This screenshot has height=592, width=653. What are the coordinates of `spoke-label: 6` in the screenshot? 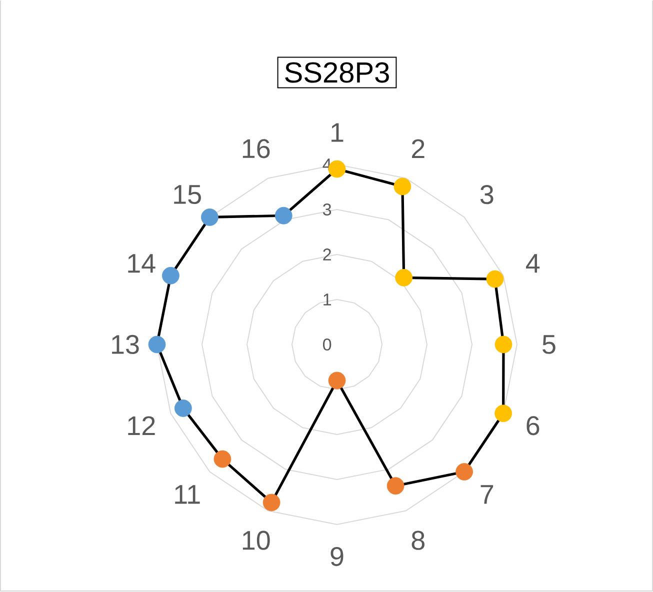 It's located at (533, 426).